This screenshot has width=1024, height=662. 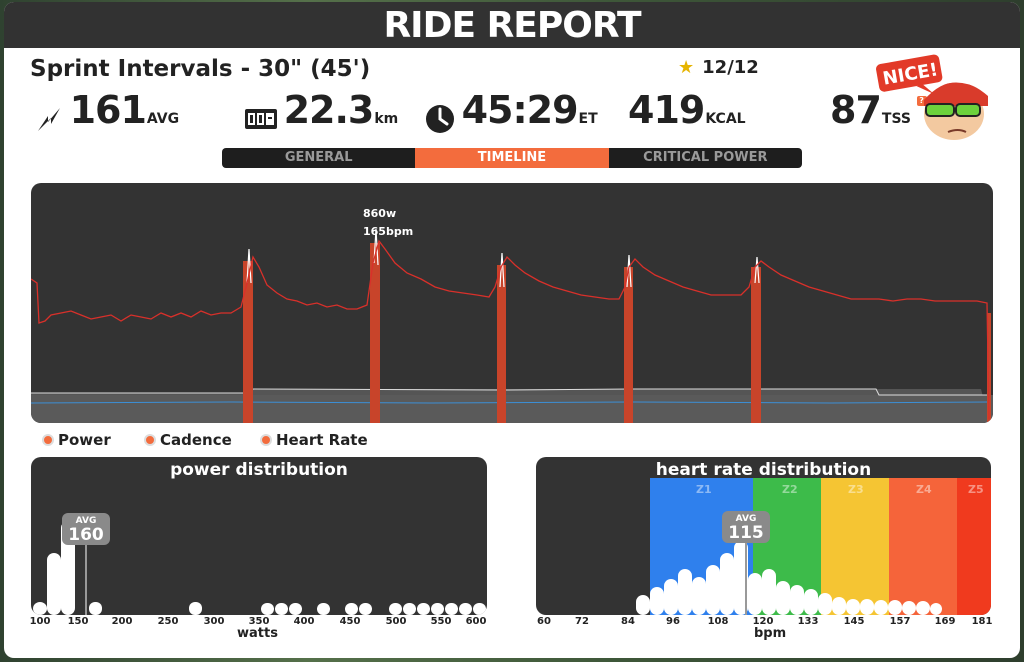 What do you see at coordinates (40, 621) in the screenshot?
I see `power-tick: 100` at bounding box center [40, 621].